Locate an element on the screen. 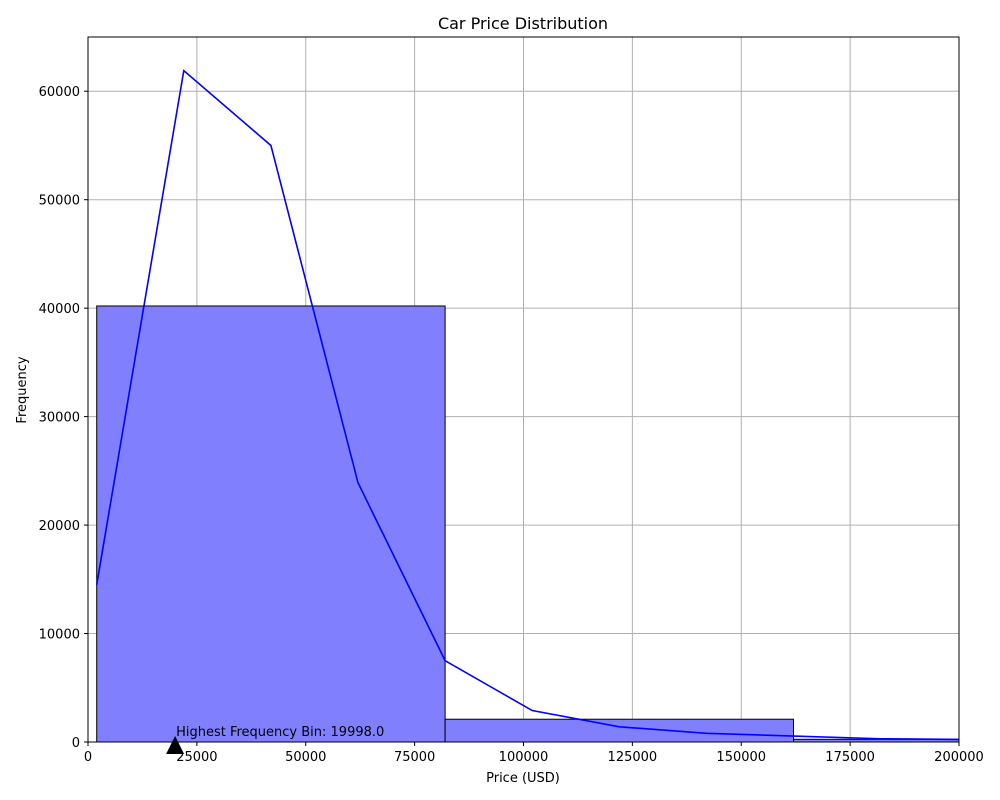 Image resolution: width=1000 pixels, height=800 pixels. x-tick-label: 200000 is located at coordinates (959, 757).